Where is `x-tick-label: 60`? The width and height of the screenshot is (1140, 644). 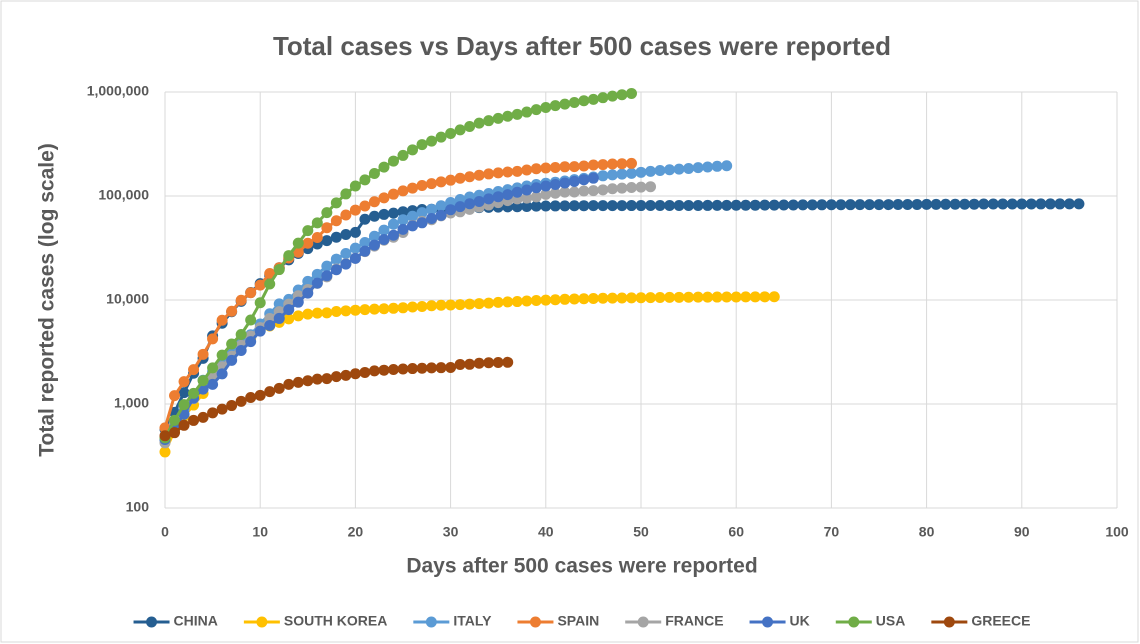
x-tick-label: 60 is located at coordinates (736, 532).